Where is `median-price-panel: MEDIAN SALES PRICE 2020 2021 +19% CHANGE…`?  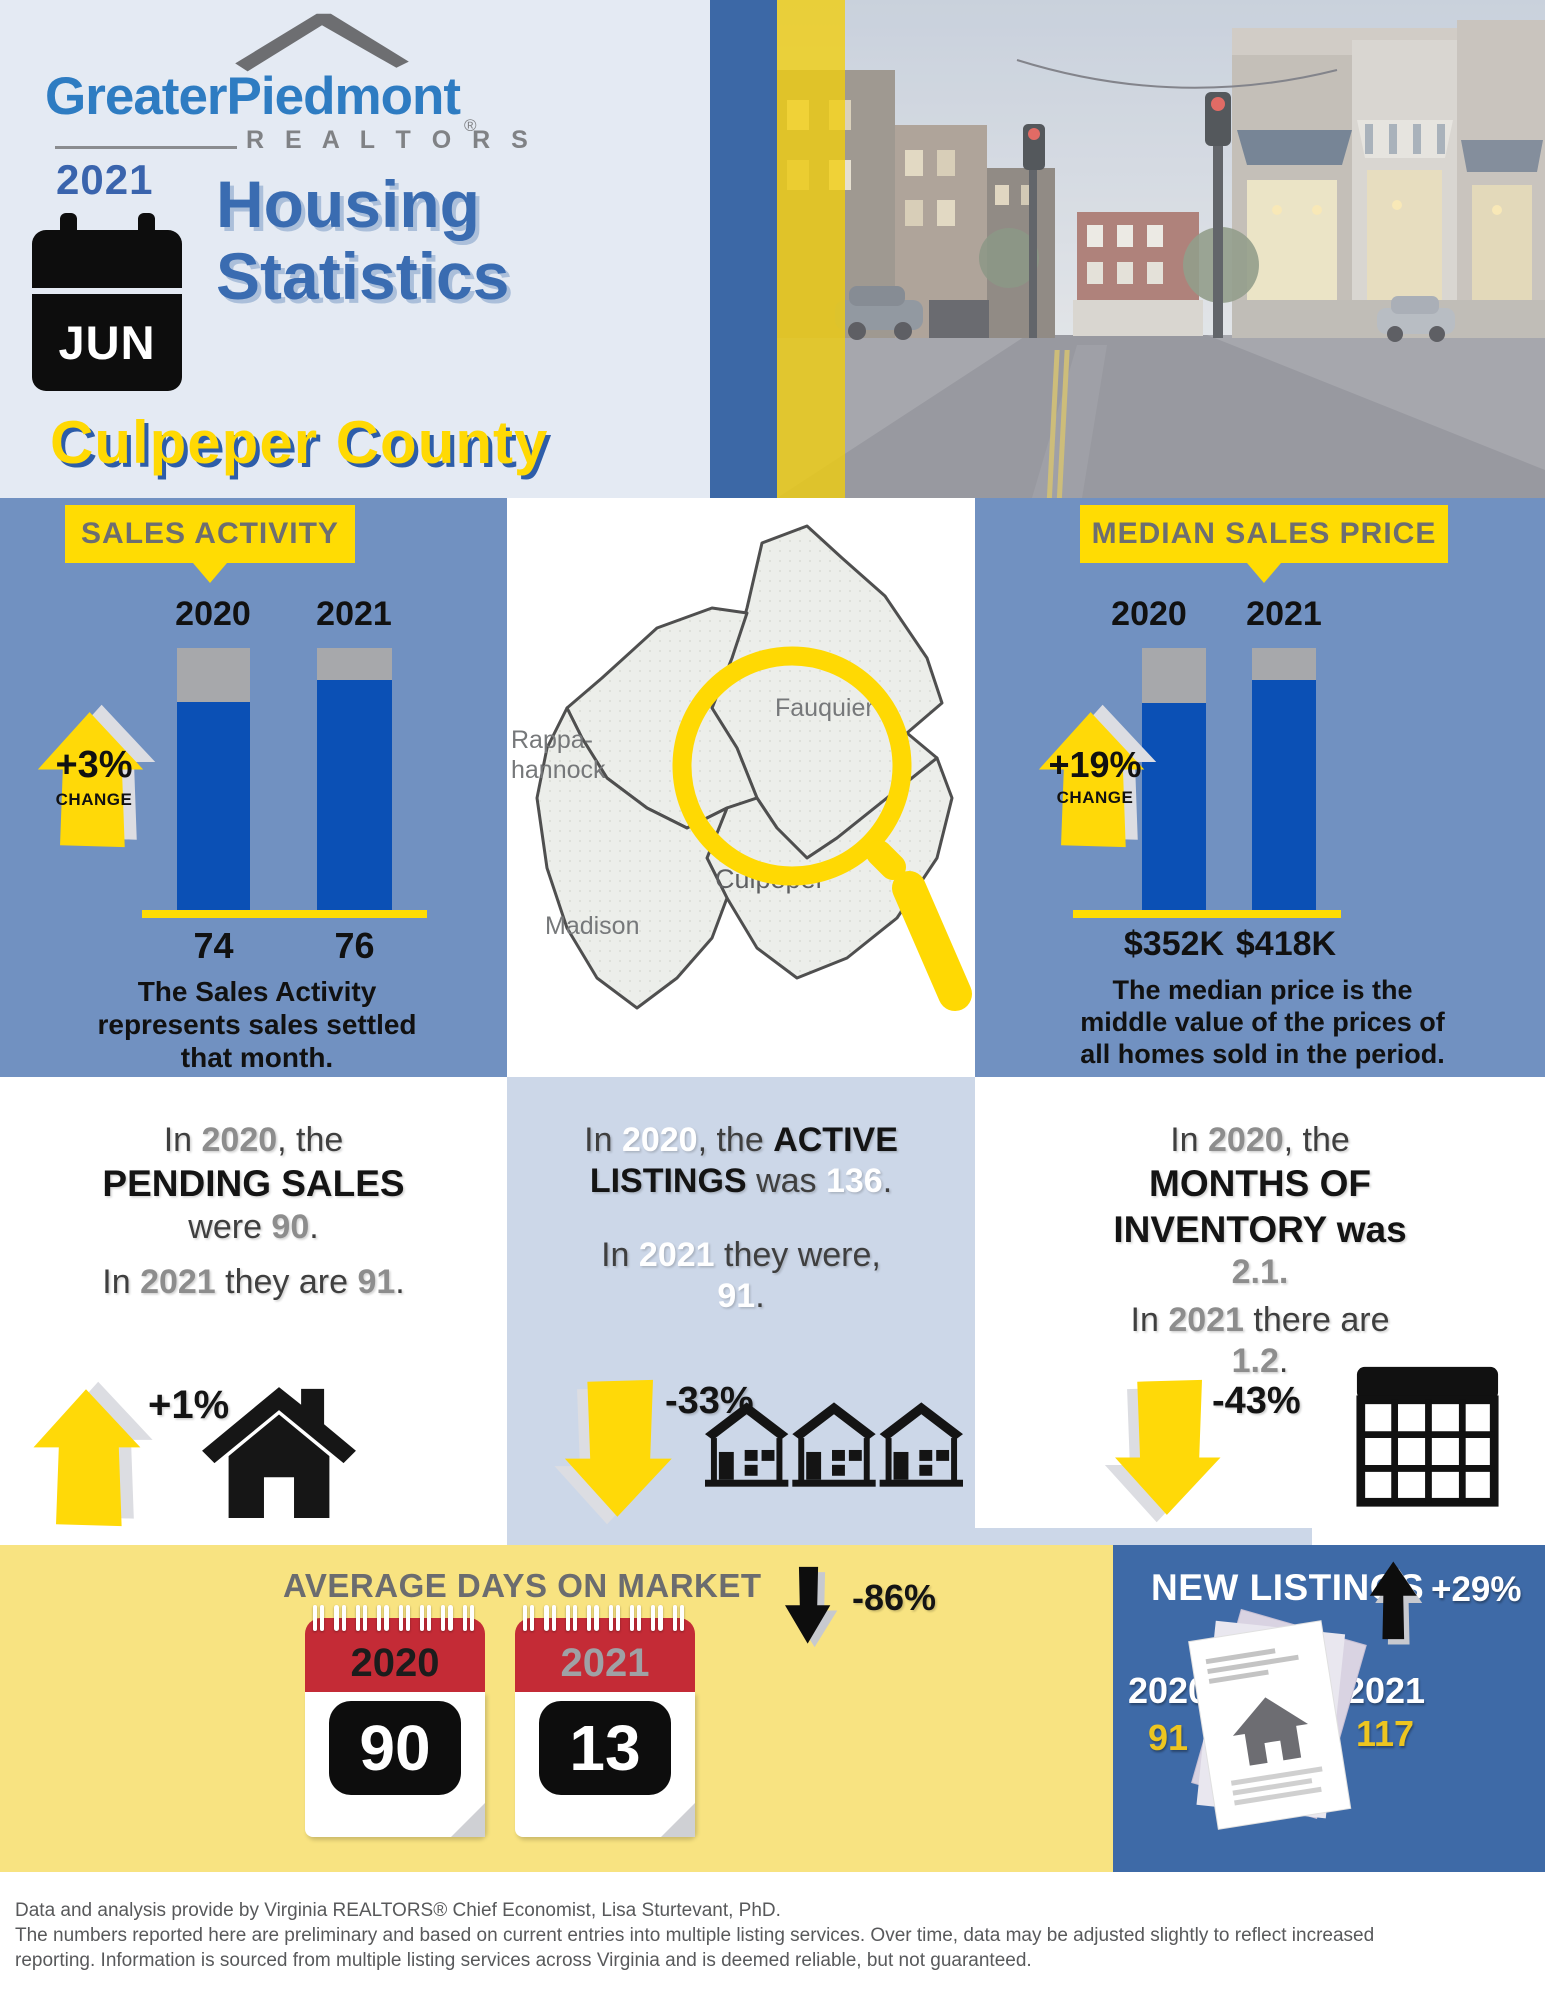 median-price-panel: MEDIAN SALES PRICE 2020 2021 +19% CHANGE… is located at coordinates (1260, 787).